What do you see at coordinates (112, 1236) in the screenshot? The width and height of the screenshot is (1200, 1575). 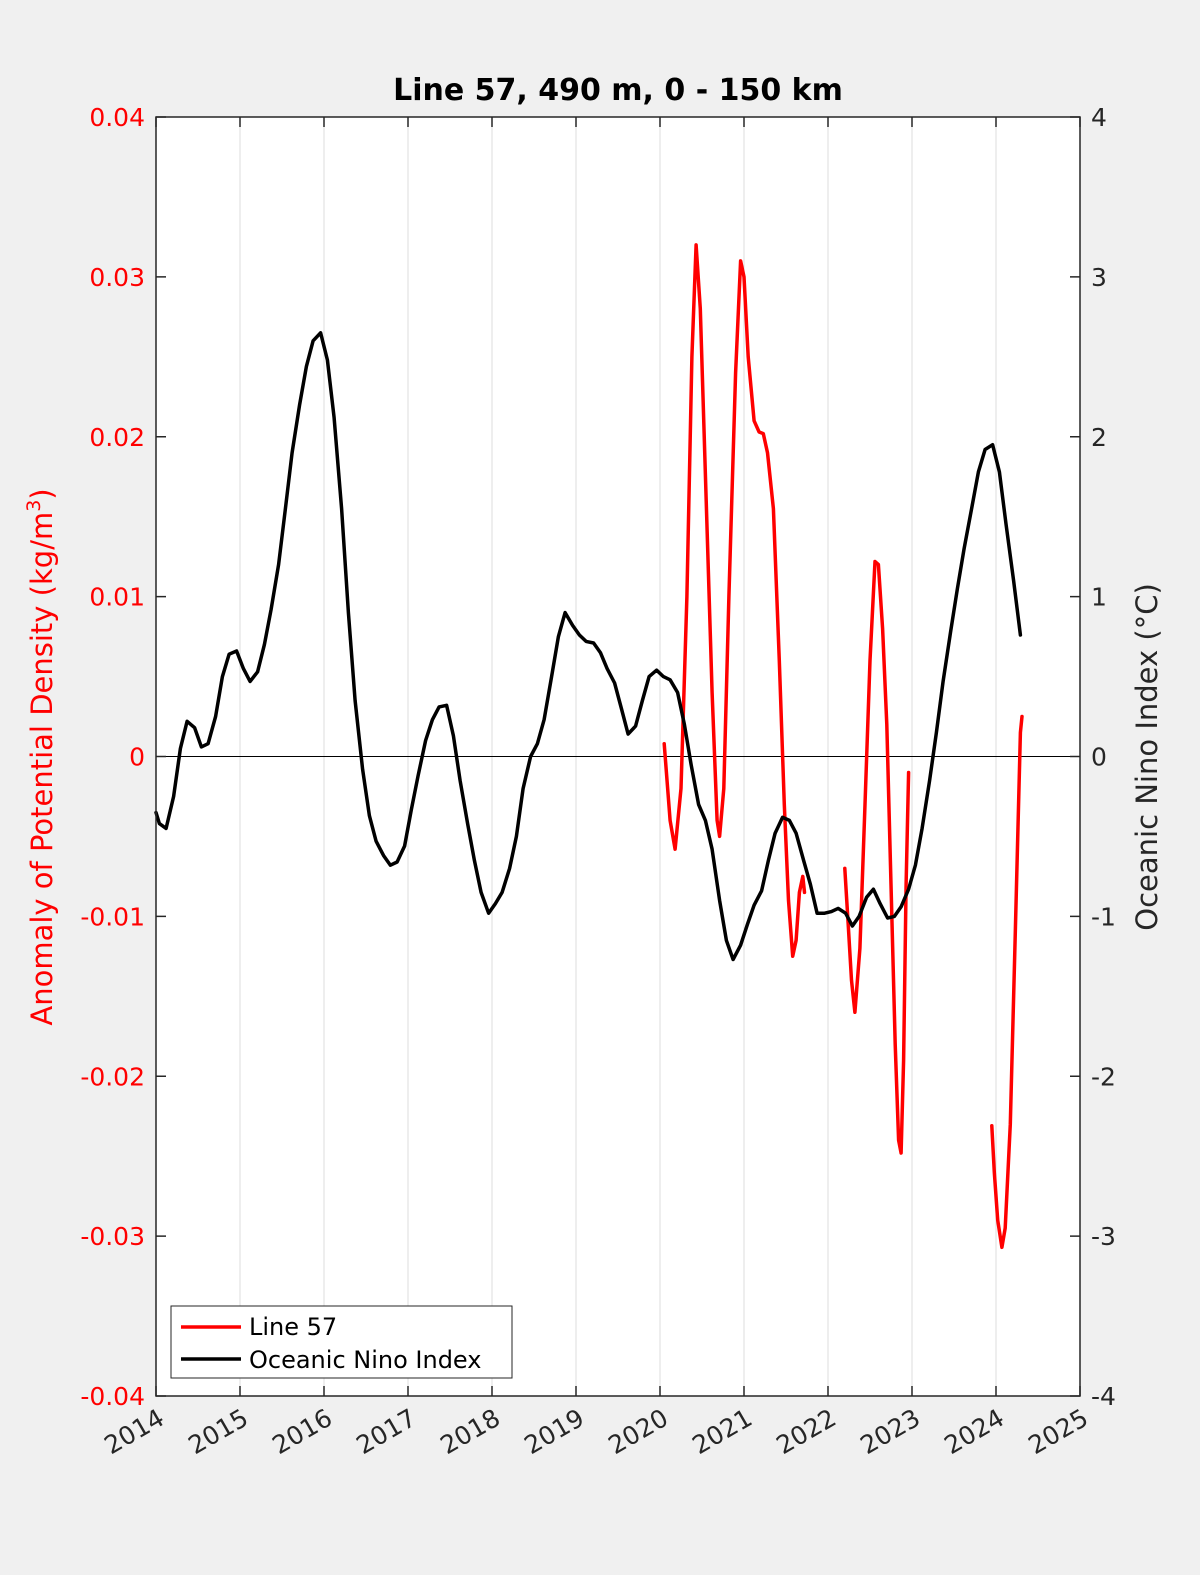 I see `y-left-tick-label: -0.03` at bounding box center [112, 1236].